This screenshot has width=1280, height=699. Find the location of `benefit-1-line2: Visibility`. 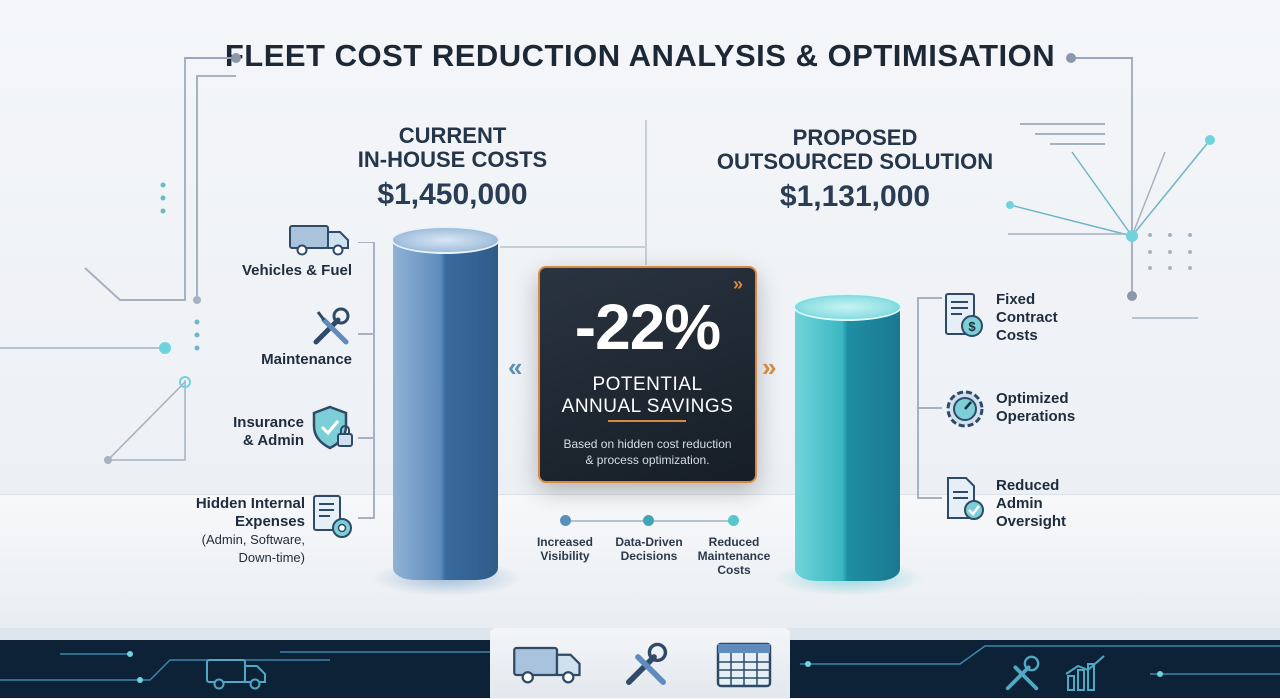

benefit-1-line2: Visibility is located at coordinates (565, 556).